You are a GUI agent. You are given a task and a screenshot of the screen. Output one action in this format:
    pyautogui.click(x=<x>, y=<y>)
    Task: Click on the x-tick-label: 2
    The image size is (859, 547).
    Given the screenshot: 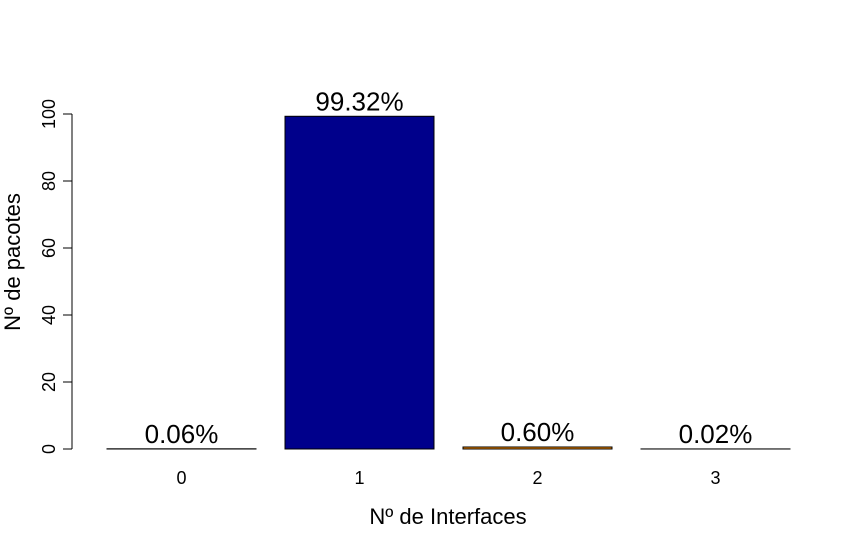 What is the action you would take?
    pyautogui.click(x=537, y=478)
    